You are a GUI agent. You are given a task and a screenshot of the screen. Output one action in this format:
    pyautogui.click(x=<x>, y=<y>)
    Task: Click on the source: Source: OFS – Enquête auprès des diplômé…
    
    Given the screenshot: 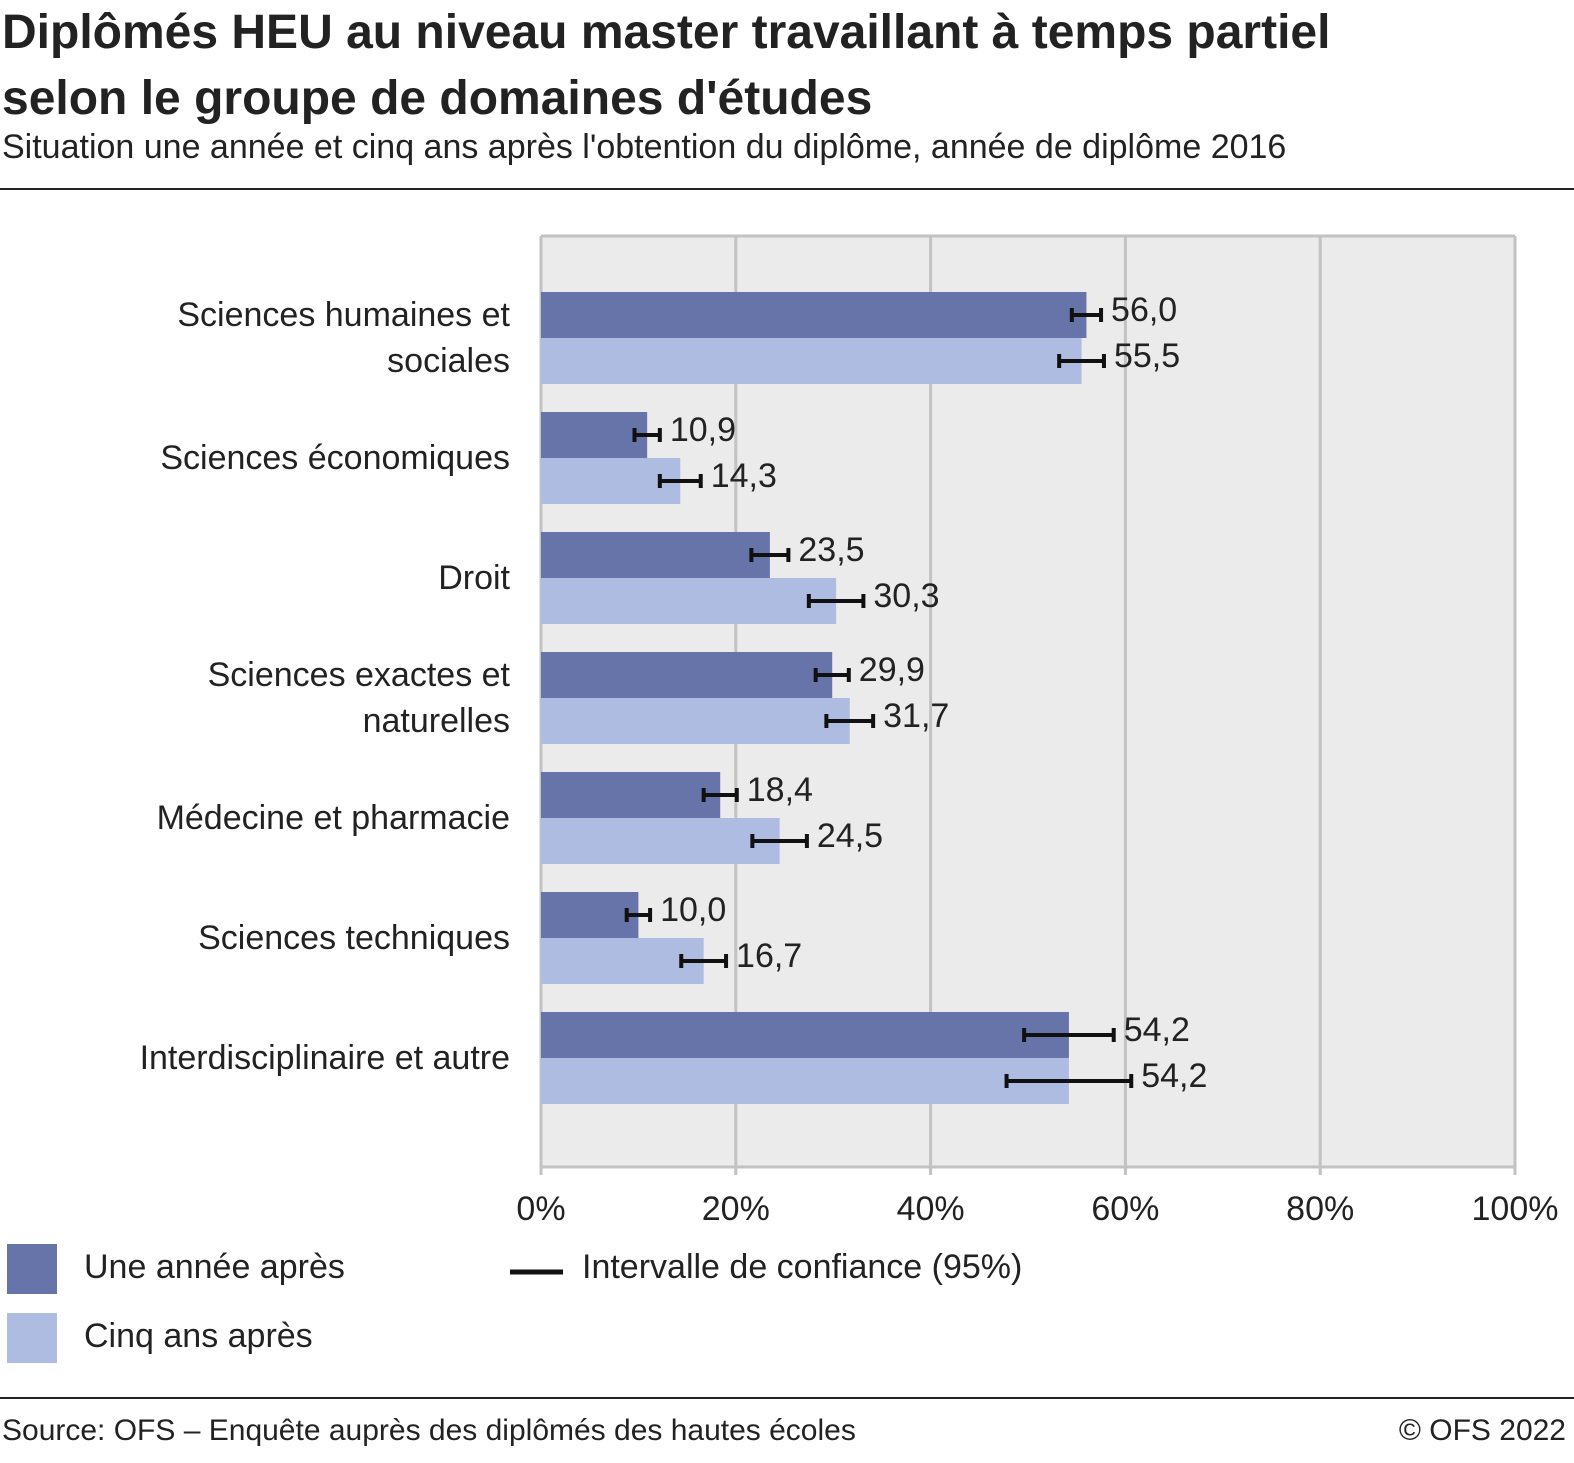 What is the action you would take?
    pyautogui.click(x=429, y=1430)
    